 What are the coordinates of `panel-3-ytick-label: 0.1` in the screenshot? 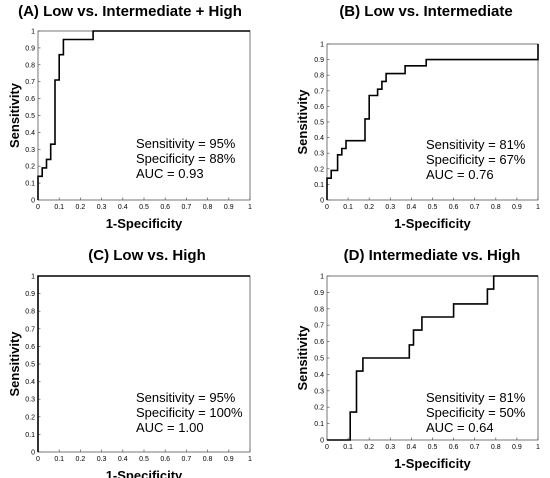 It's located at (319, 424).